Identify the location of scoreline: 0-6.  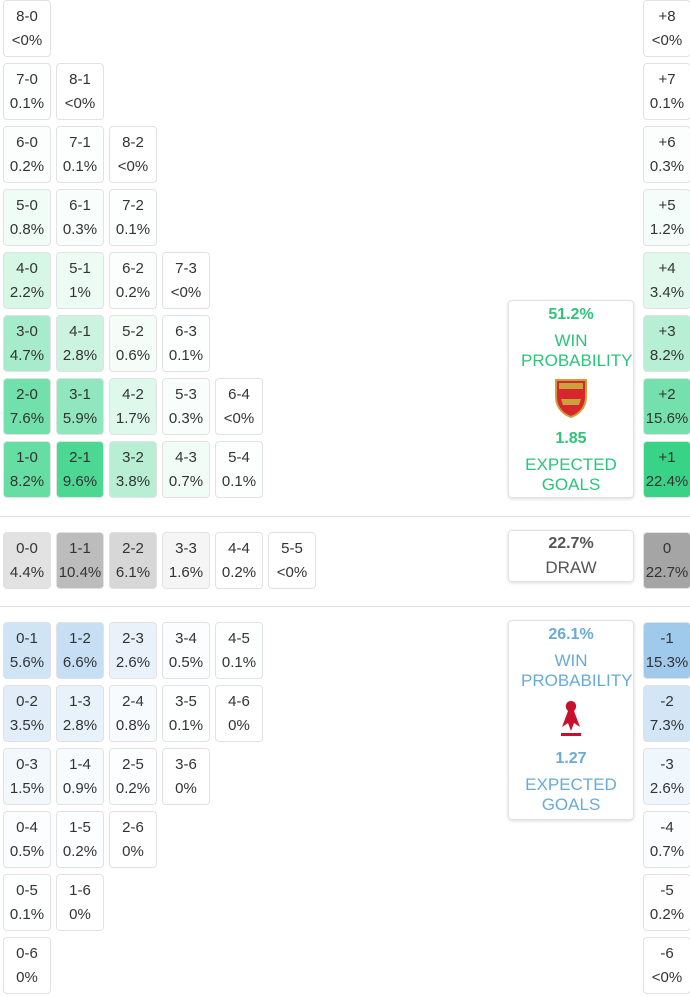
(27, 953).